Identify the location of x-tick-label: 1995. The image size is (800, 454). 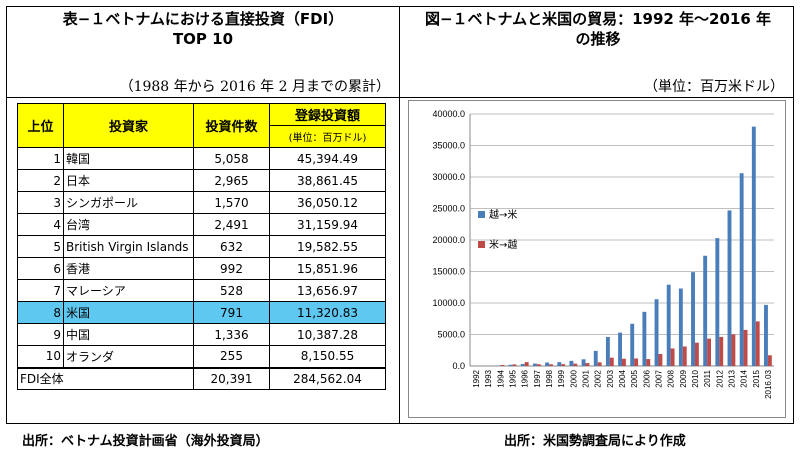
(513, 378).